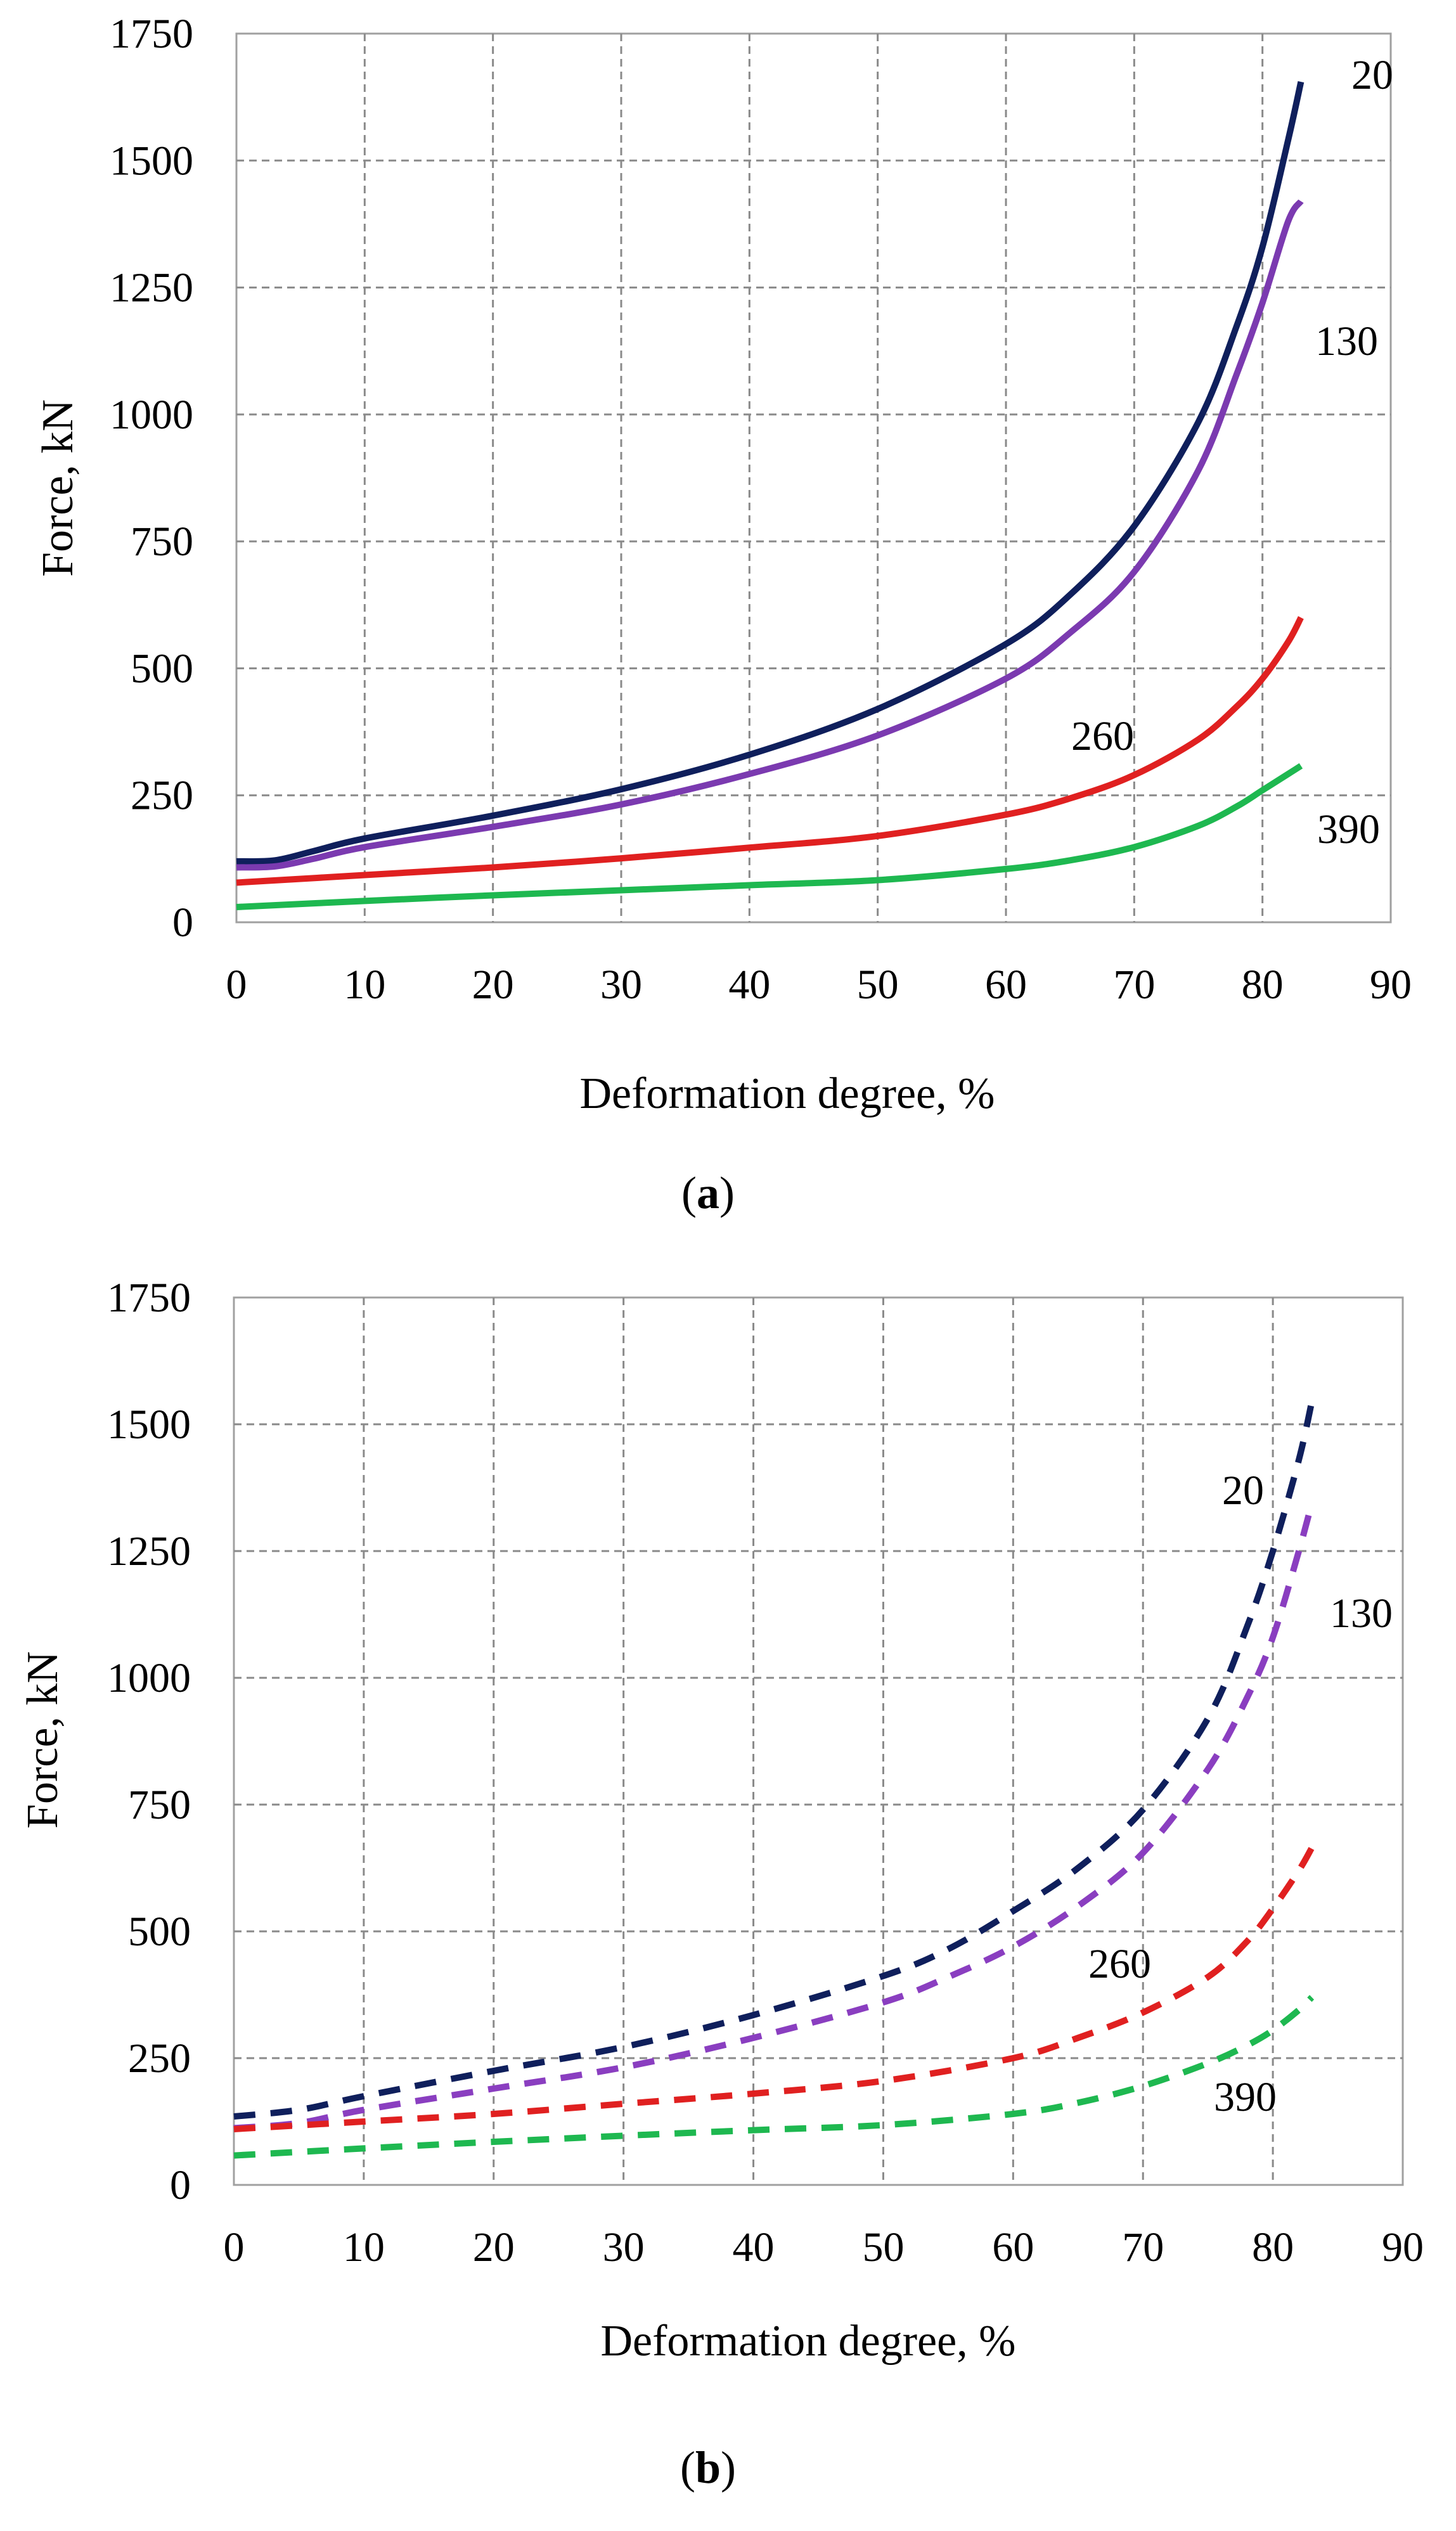  I want to click on panel-b-series-20-label: 20, so click(1243, 1490).